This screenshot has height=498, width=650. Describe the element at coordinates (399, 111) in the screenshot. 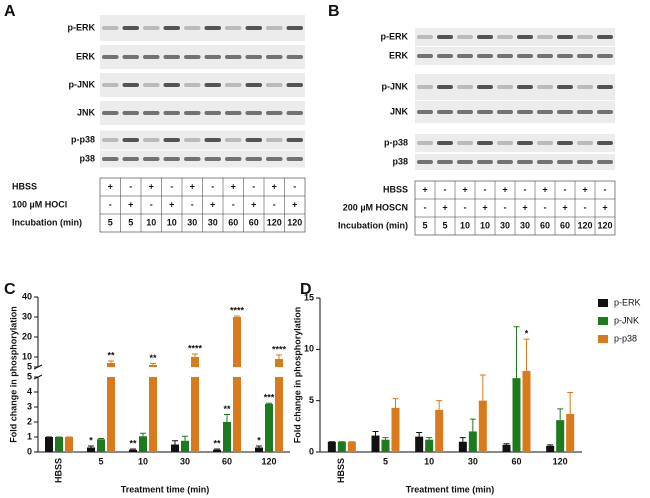

I see `band-label: JNK` at that location.